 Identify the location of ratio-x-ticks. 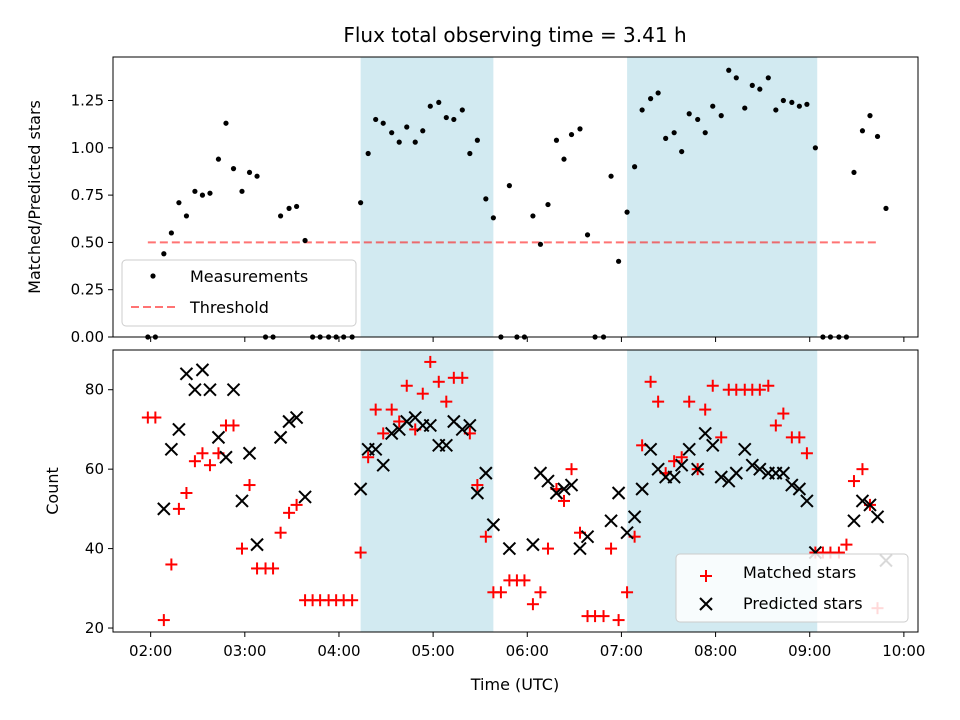
(527, 339).